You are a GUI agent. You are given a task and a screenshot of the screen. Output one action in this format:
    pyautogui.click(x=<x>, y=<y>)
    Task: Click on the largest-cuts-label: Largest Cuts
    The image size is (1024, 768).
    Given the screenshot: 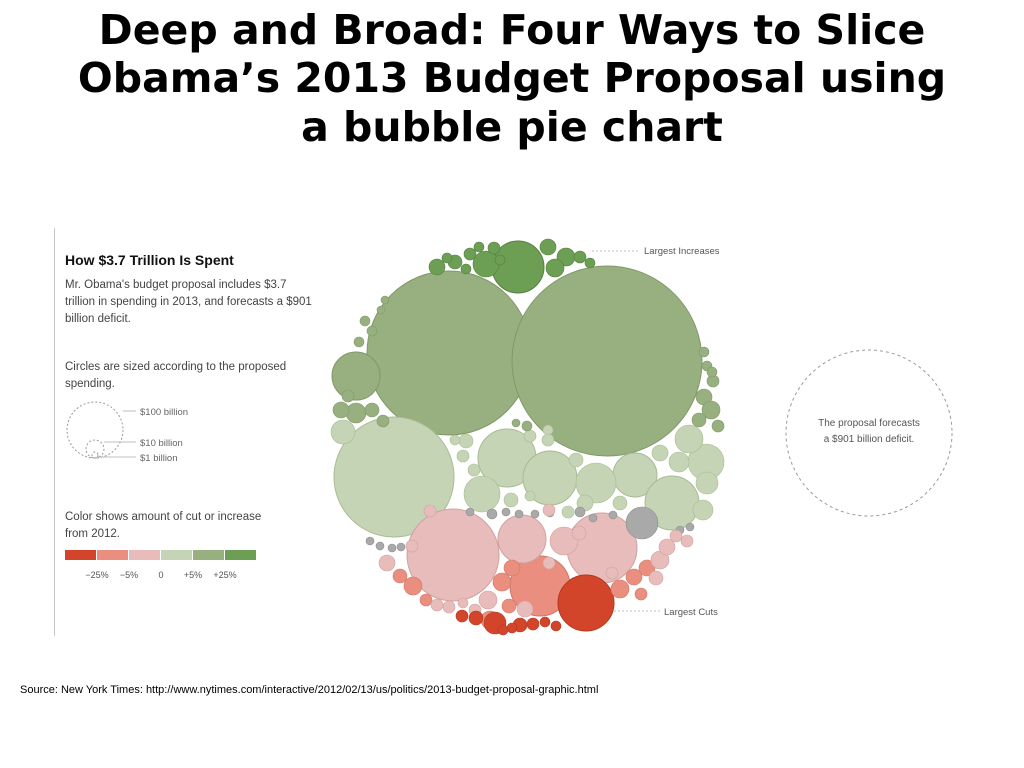 What is the action you would take?
    pyautogui.click(x=691, y=612)
    